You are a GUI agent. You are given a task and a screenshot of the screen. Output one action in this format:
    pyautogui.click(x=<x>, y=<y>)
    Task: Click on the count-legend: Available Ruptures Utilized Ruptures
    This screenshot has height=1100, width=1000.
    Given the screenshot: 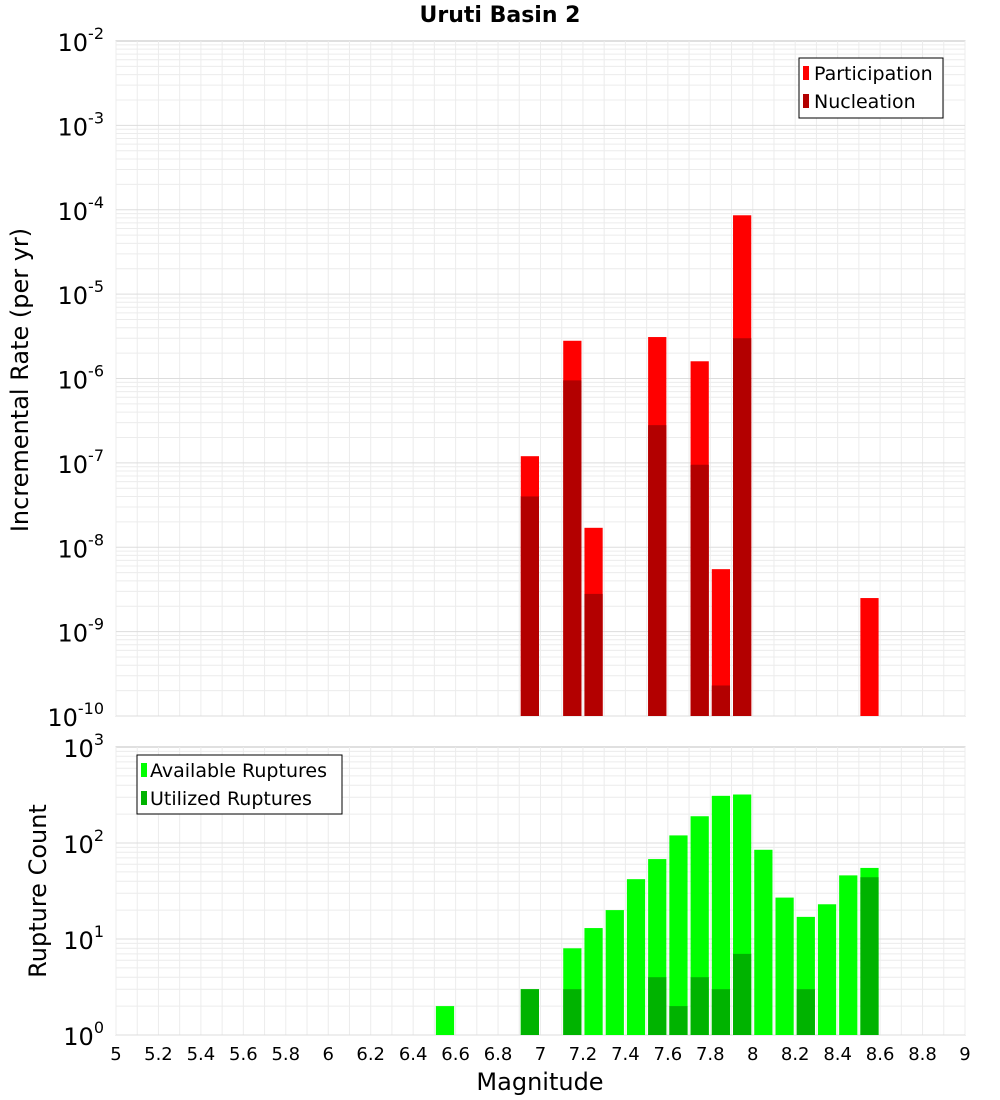 What is the action you would take?
    pyautogui.click(x=239, y=784)
    